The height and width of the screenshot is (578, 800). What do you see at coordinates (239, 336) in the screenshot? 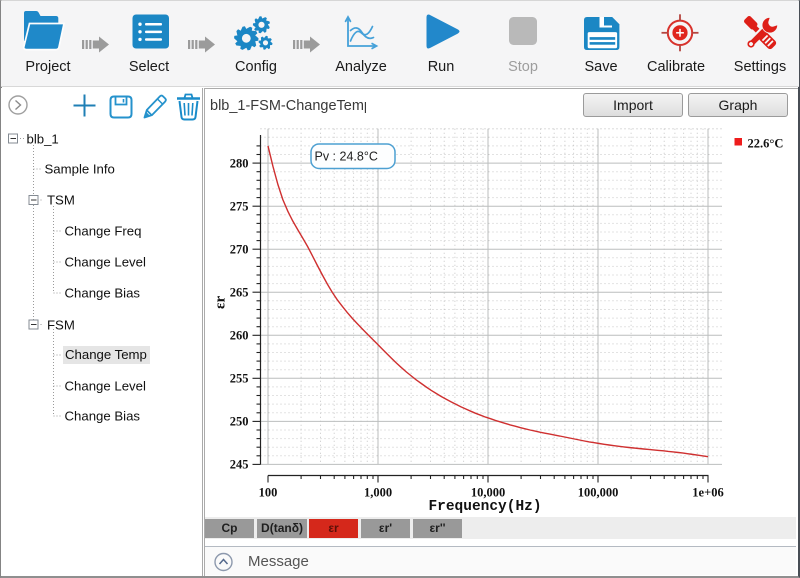
I see `svg-text: 260` at bounding box center [239, 336].